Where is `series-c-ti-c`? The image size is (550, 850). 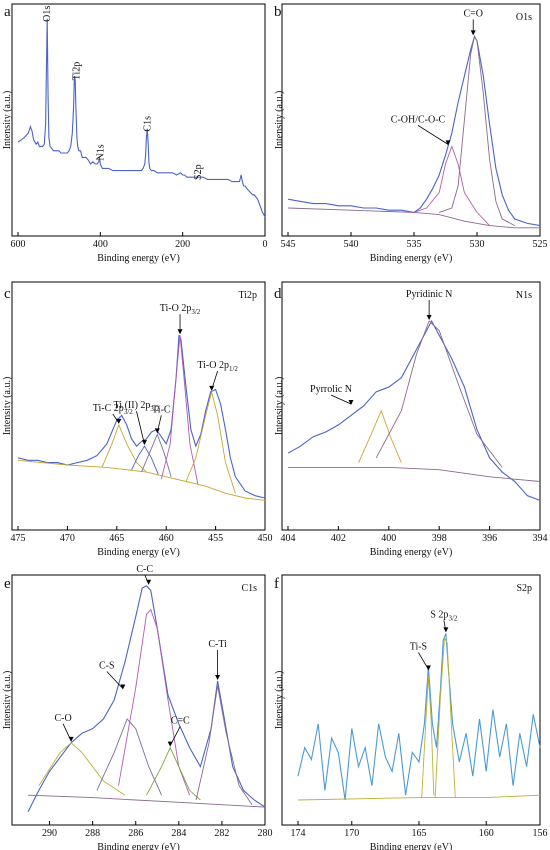 series-c-ti-c is located at coordinates (156, 455).